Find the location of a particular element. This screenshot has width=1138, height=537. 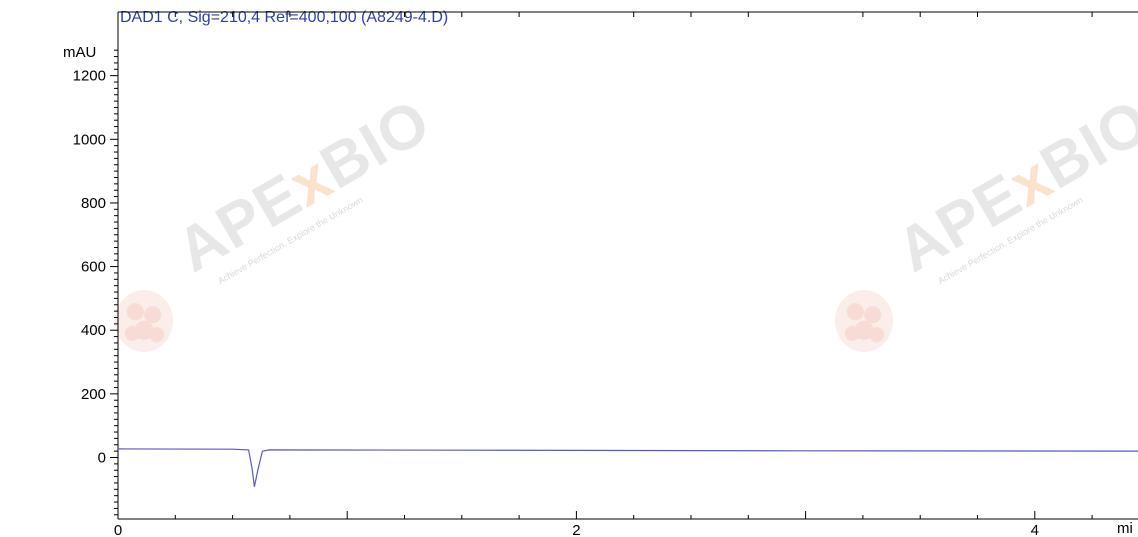

series-group is located at coordinates (627, 467).